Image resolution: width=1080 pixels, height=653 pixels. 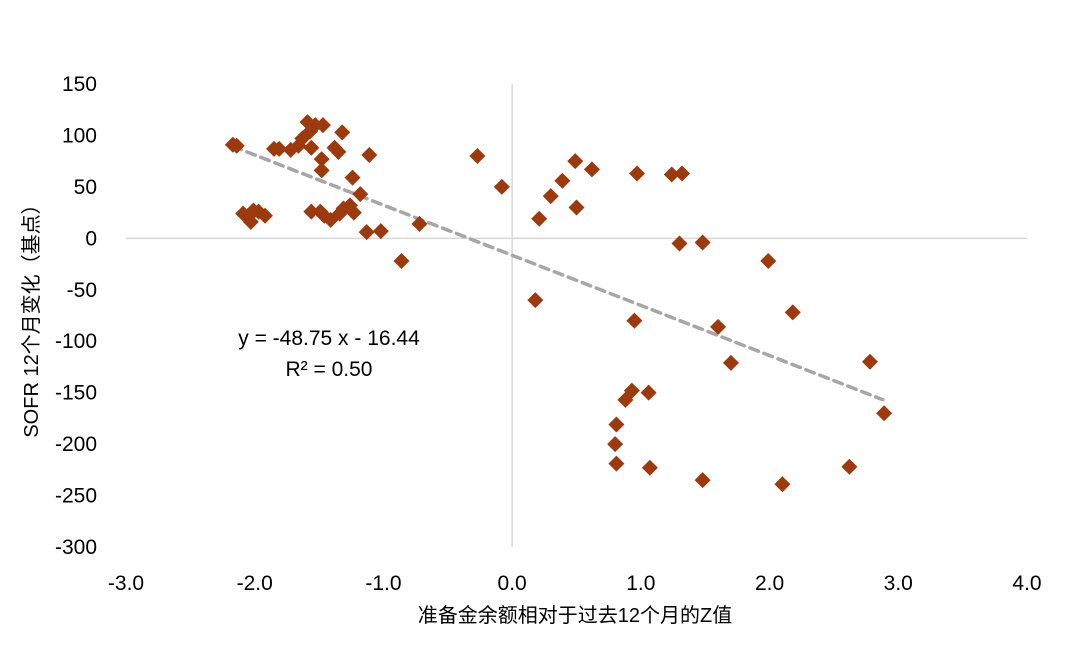 I want to click on y-tick-label: -200, so click(x=76, y=444).